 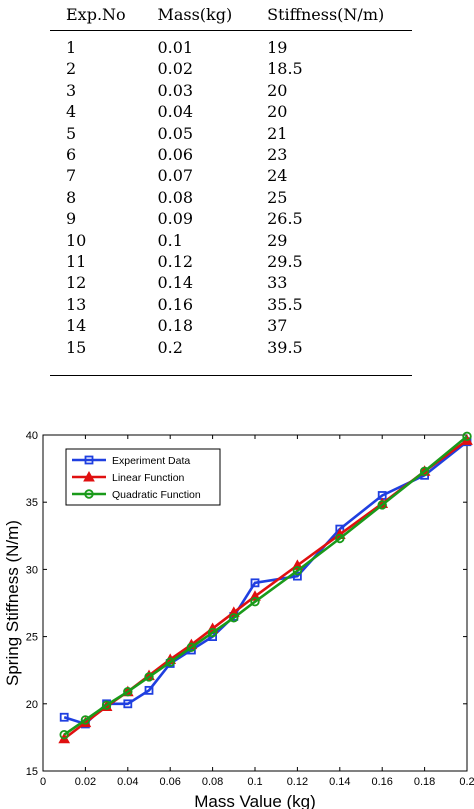 I want to click on cell-exp-no: 5, so click(x=71, y=133).